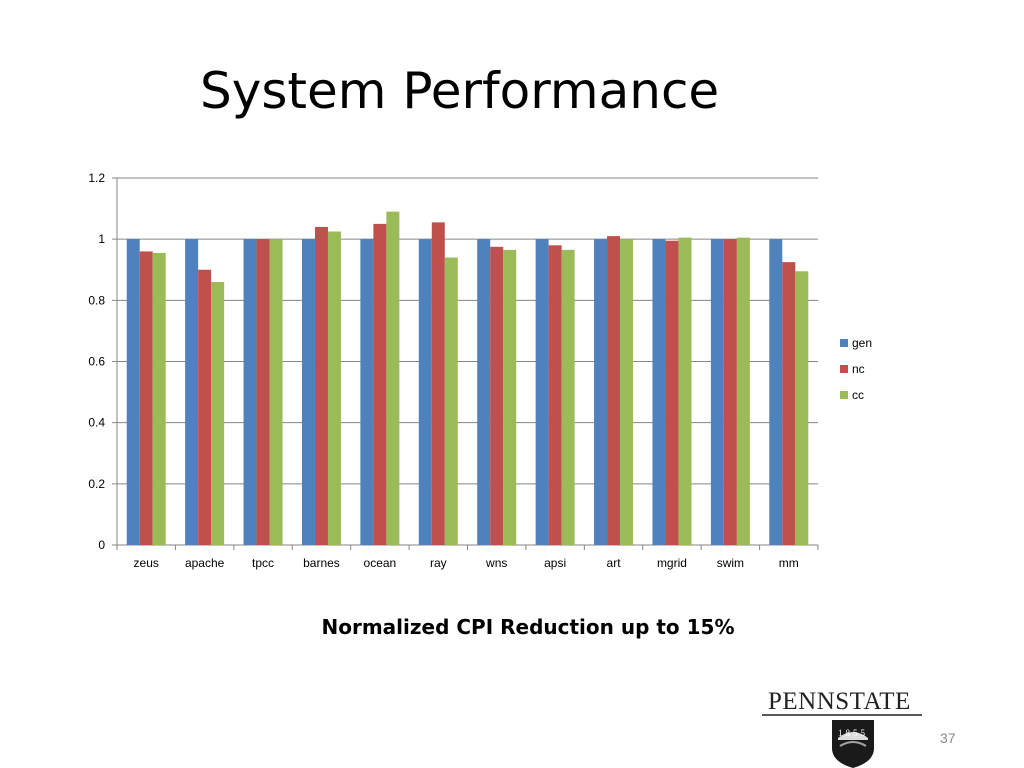  What do you see at coordinates (844, 369) in the screenshot?
I see `legend-swatch-nc` at bounding box center [844, 369].